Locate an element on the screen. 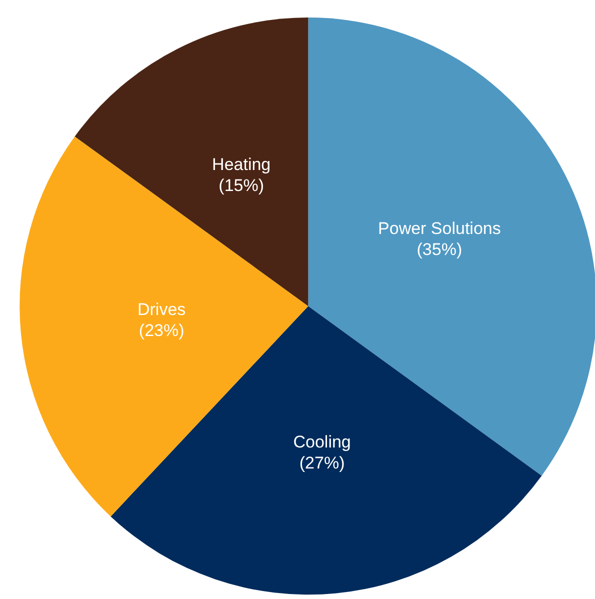 The image size is (595, 599). data-label: (23%) is located at coordinates (161, 330).